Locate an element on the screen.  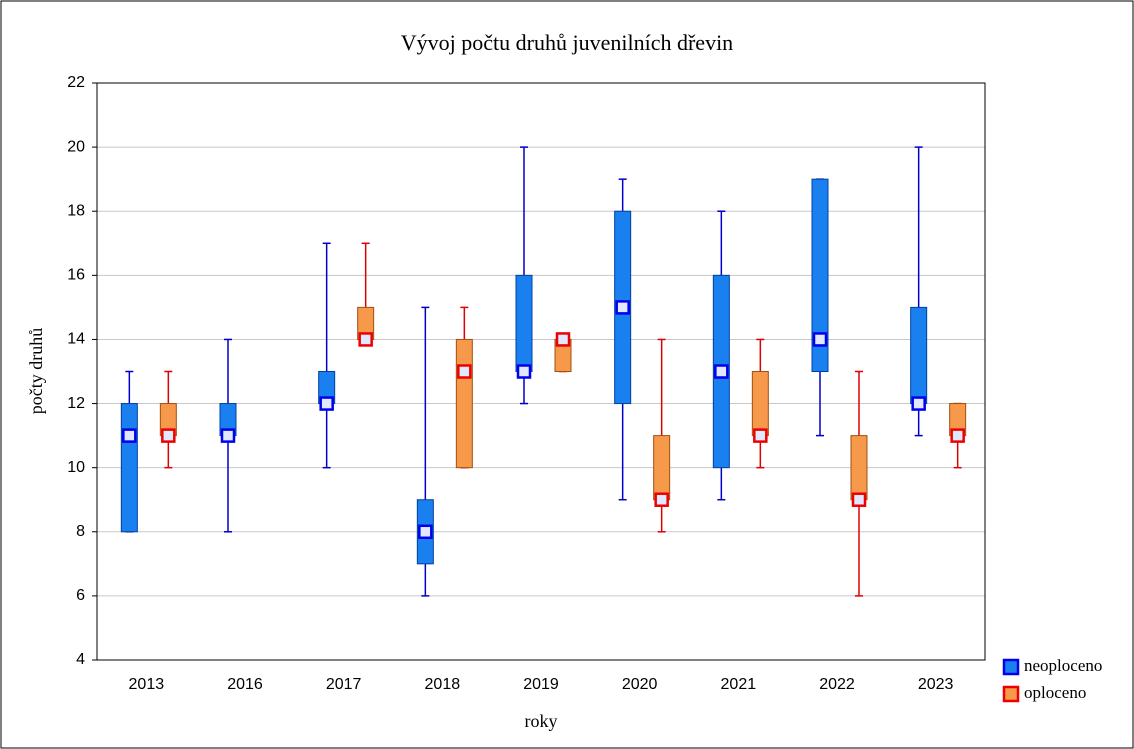
y-axis-label: počty druhů is located at coordinates (36, 371).